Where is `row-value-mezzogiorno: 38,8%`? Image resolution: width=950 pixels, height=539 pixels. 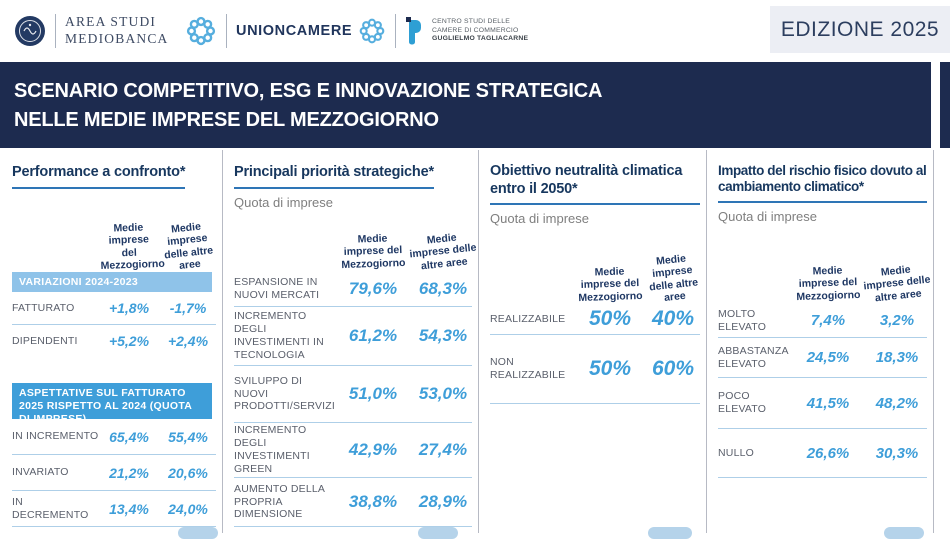
row-value-mezzogiorno: 38,8% is located at coordinates (373, 501).